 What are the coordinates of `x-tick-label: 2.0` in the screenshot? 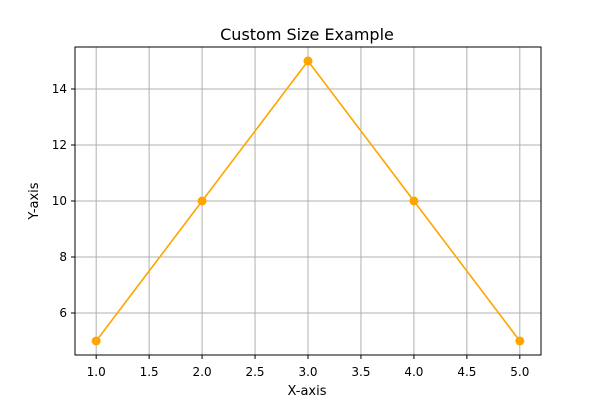 It's located at (202, 372).